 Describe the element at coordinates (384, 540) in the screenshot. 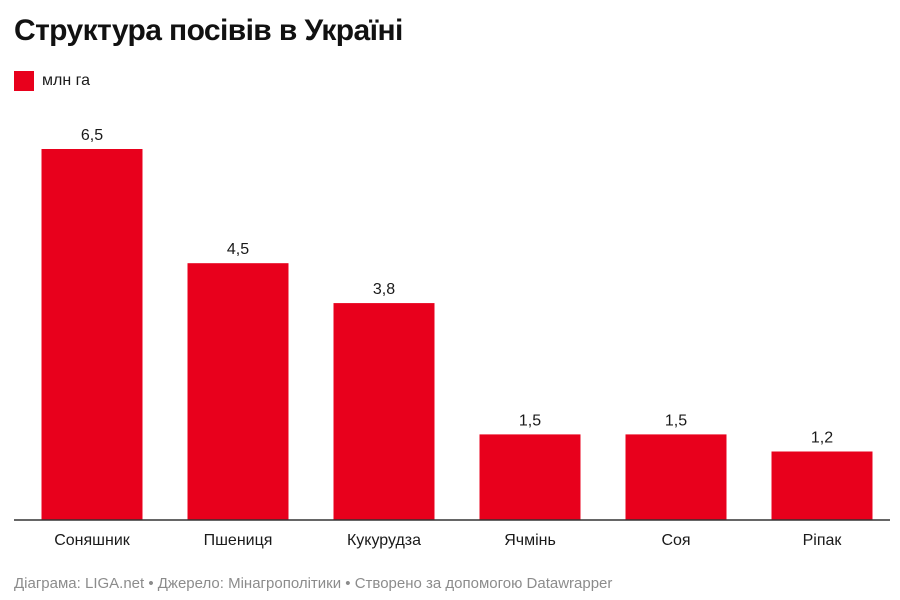

I see `category-label-3: Кукурудза` at that location.